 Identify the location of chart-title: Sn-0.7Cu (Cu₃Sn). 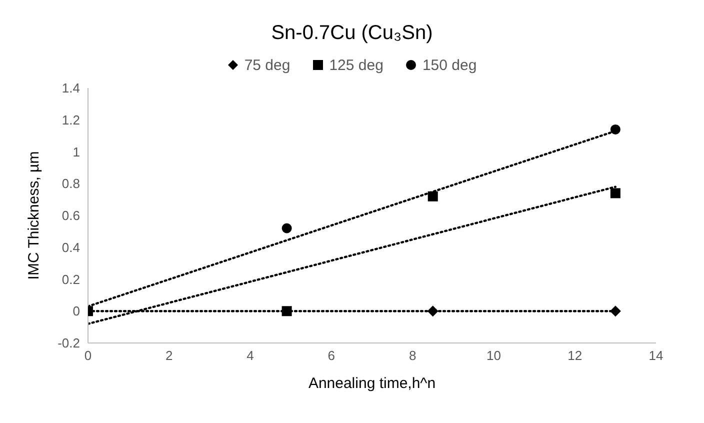
(352, 33).